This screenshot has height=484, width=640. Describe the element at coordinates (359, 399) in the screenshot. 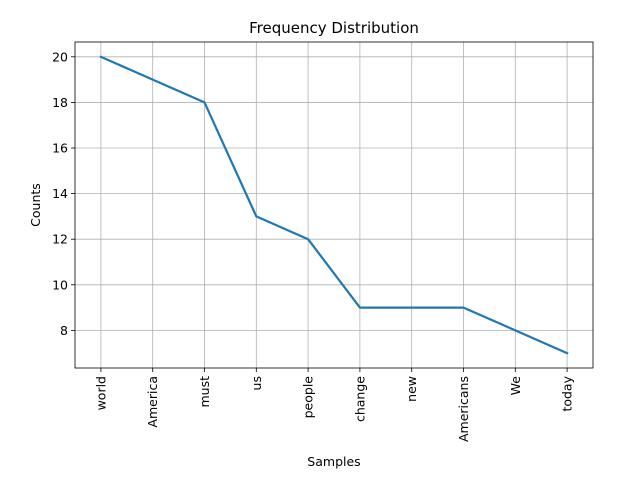

I see `x-tick-label: change` at that location.